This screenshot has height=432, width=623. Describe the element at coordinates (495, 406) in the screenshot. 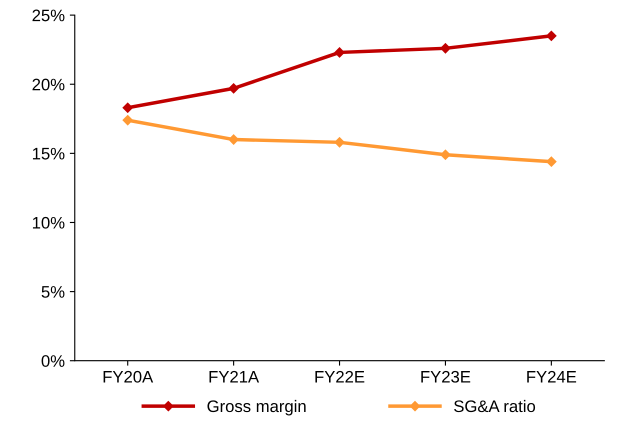

I see `legend-label: SG&A ratio` at that location.